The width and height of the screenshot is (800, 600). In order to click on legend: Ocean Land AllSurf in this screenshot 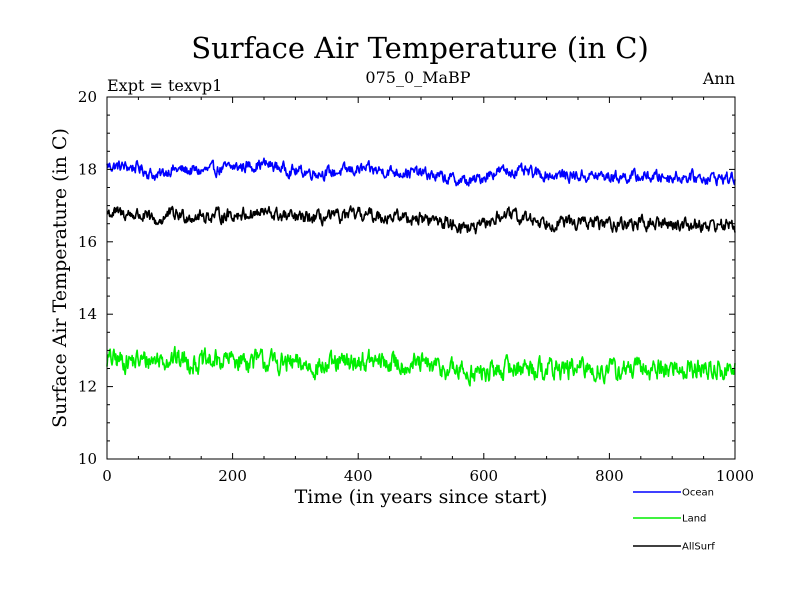, I will do `click(674, 520)`.